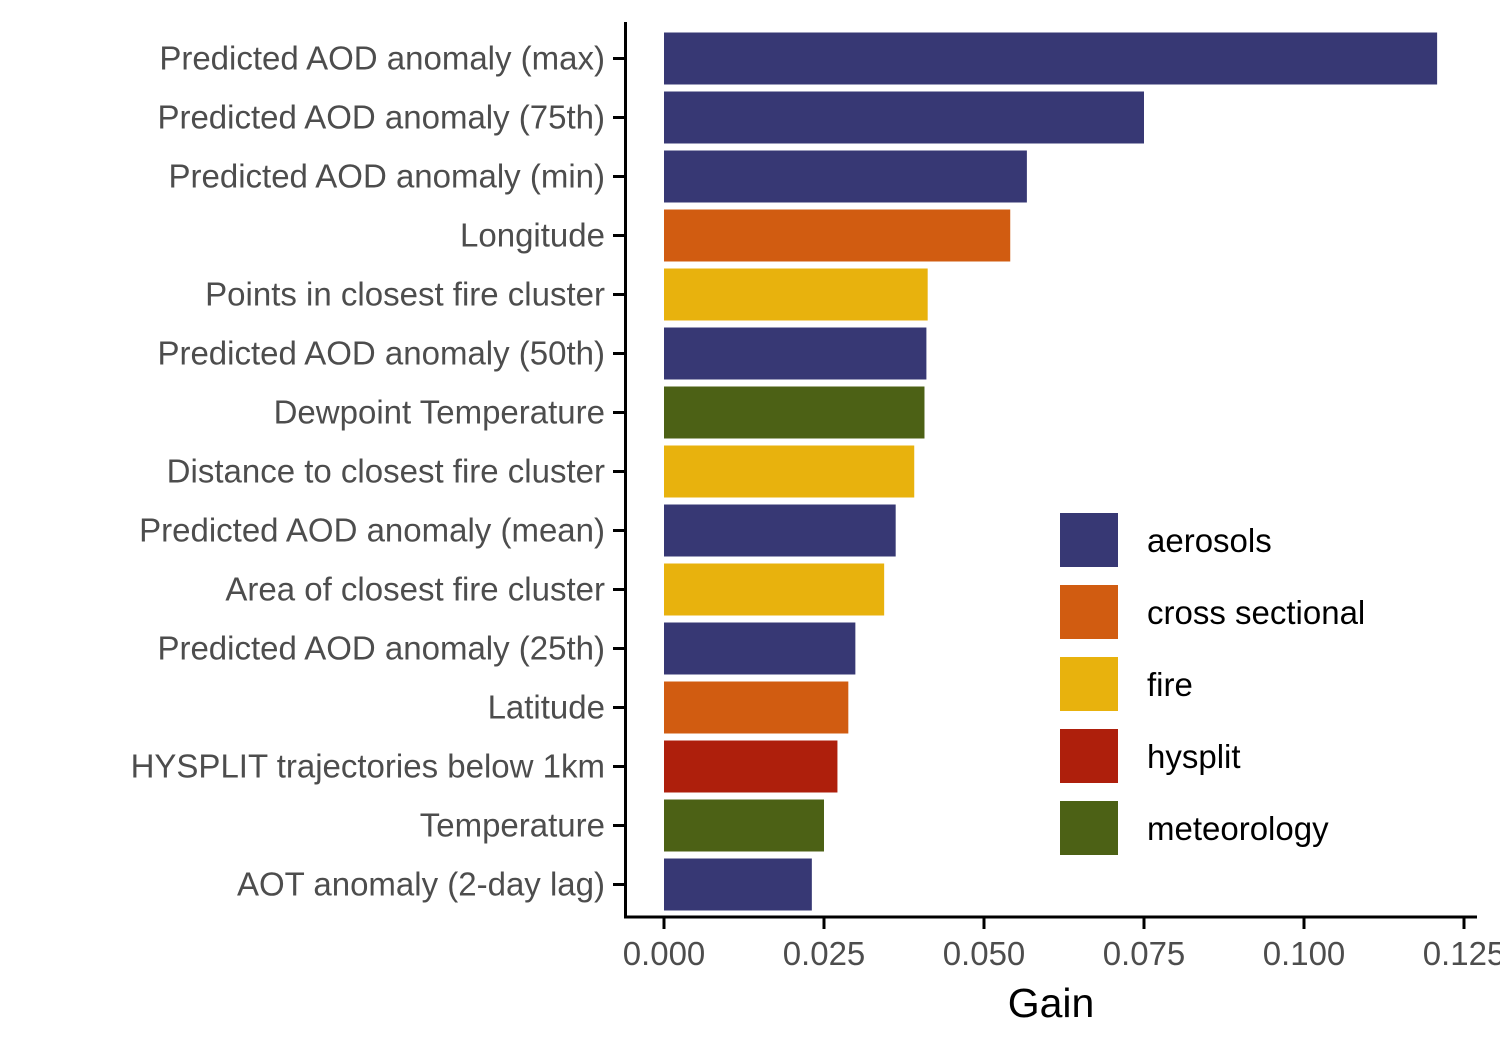  Describe the element at coordinates (382, 58) in the screenshot. I see `category-label-0: Predicted AOD anomaly (max)` at that location.